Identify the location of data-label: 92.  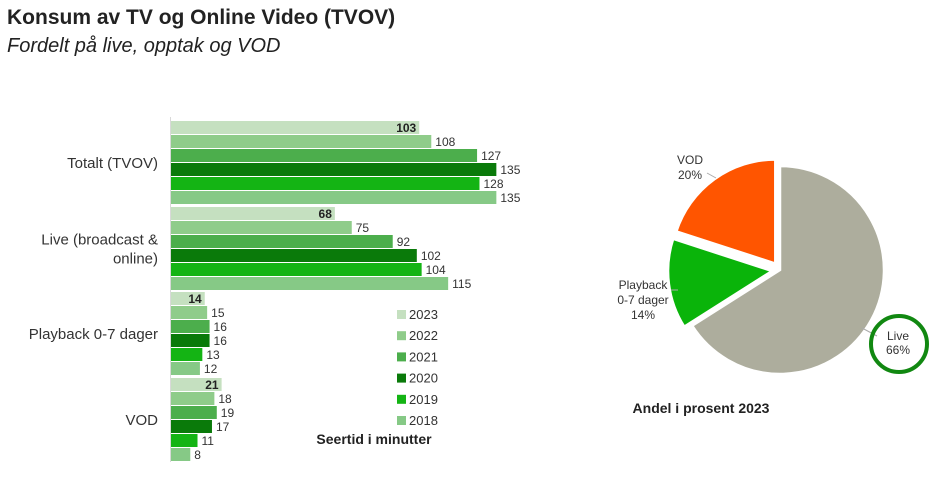
(404, 242).